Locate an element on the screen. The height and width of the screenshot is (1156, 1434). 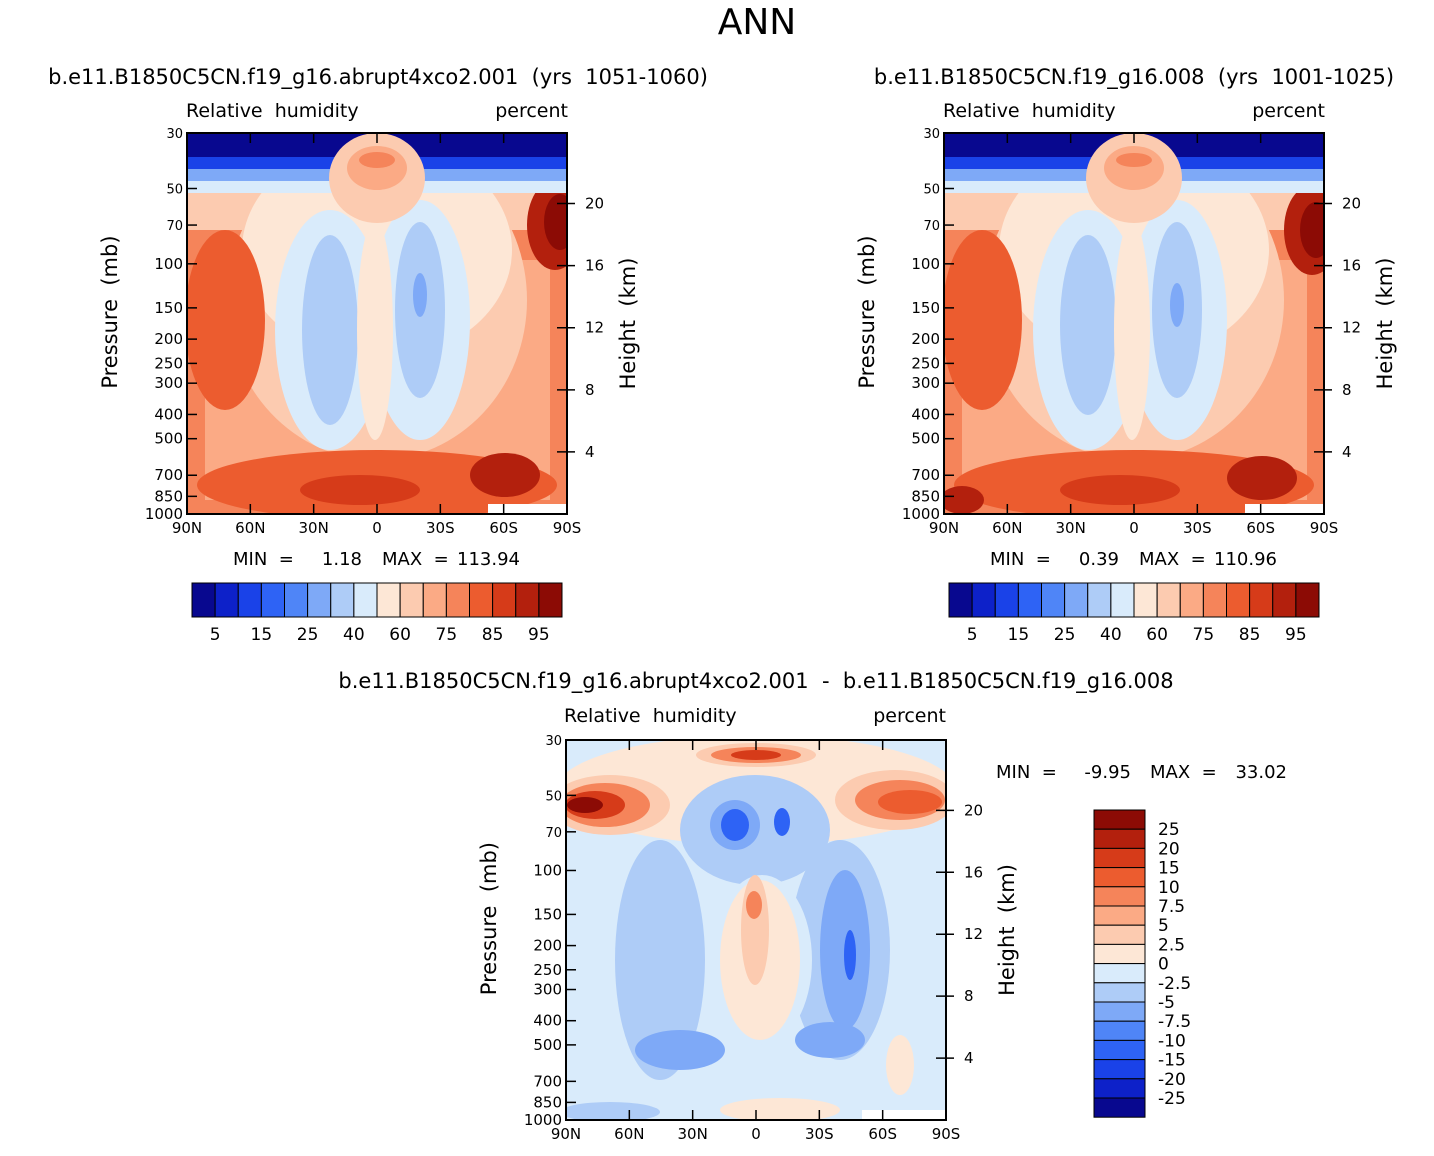
field-north-bl is located at coordinates (964, 500).